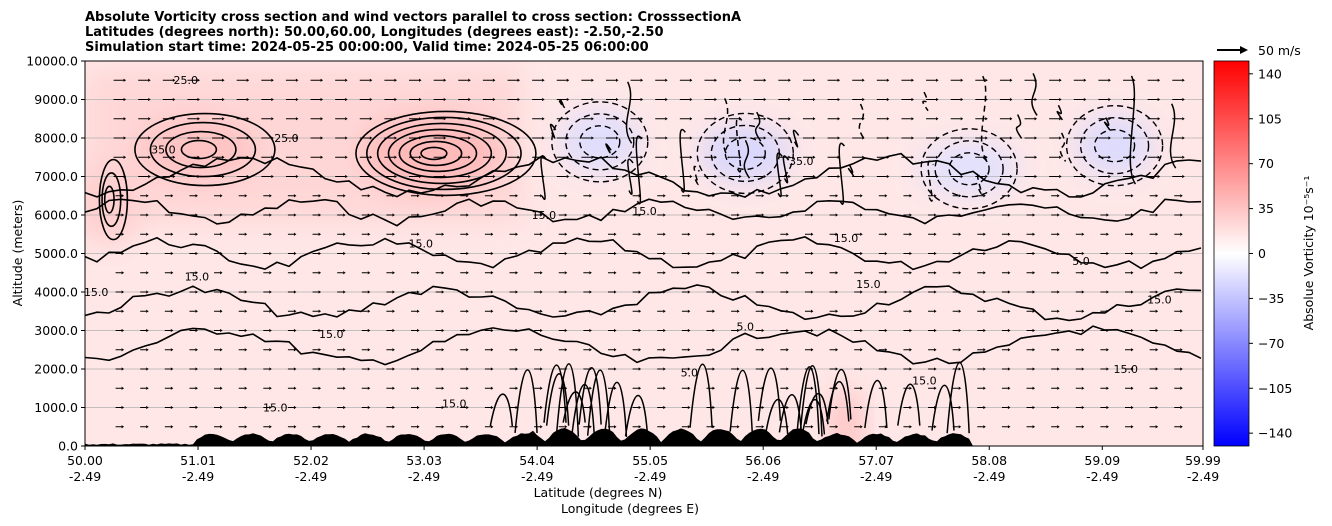 The width and height of the screenshot is (1332, 526). What do you see at coordinates (17, 253) in the screenshot?
I see `y-axis-label: Altitude (meters)` at bounding box center [17, 253].